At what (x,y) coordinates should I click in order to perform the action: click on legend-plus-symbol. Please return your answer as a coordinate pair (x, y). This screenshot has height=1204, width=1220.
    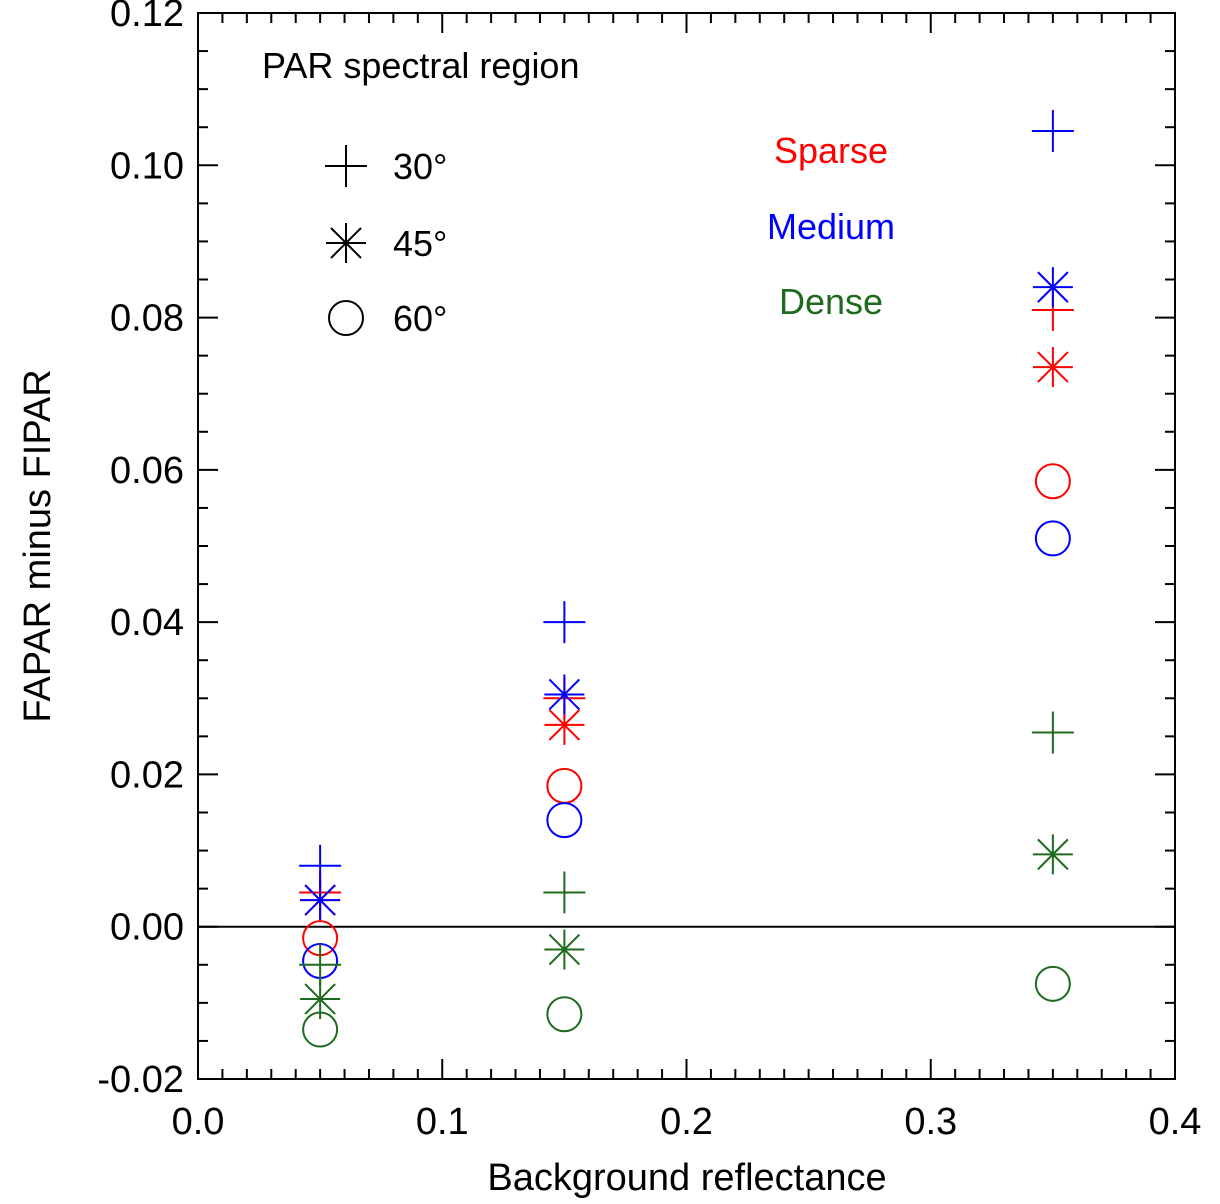
    Looking at the image, I should click on (346, 166).